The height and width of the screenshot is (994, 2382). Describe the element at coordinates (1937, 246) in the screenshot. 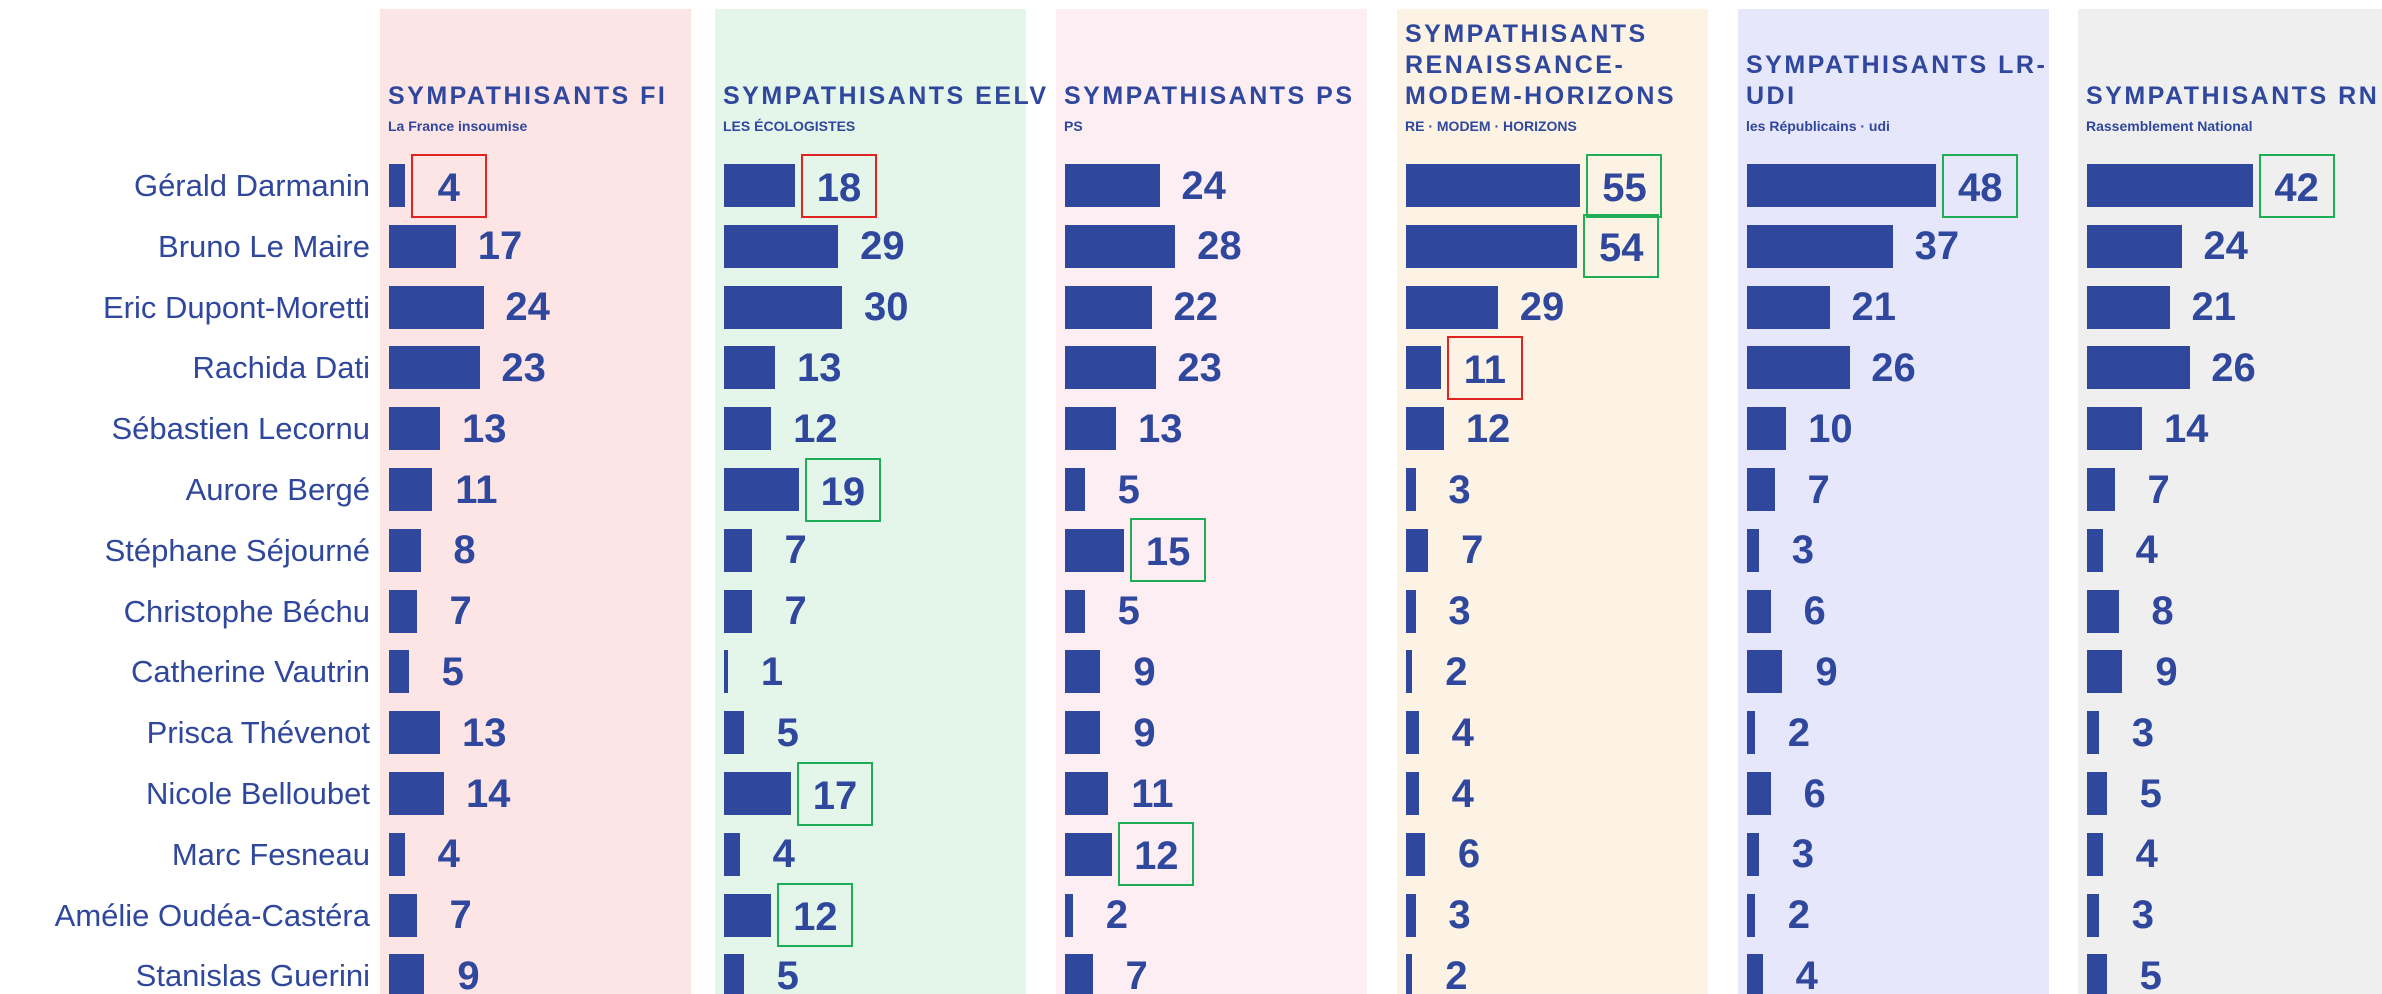

I see `value-label: 37` at that location.